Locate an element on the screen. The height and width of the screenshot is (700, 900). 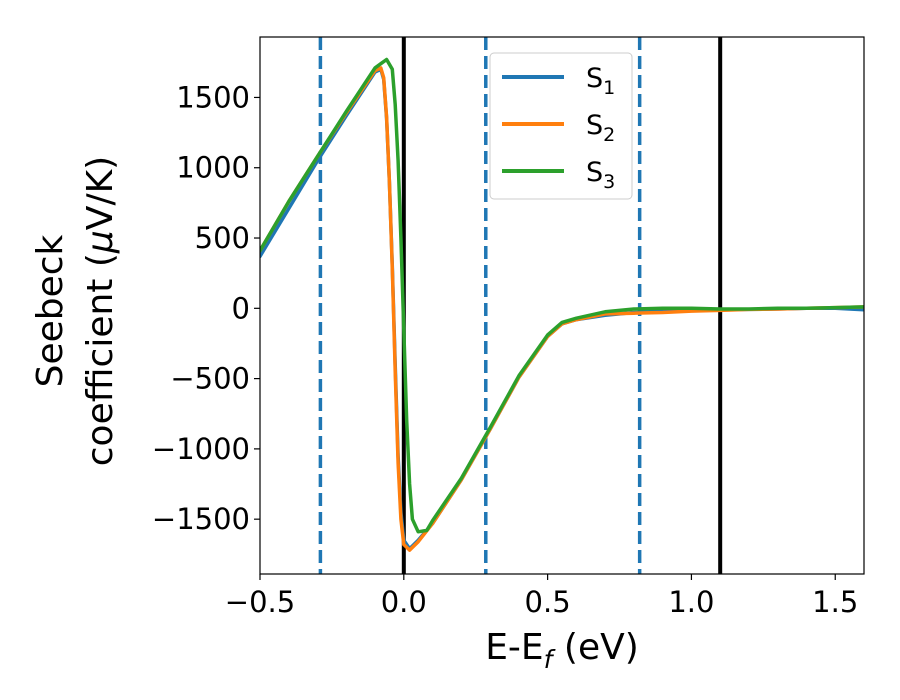
y-axis-title-line-2: coefficient (μV/K) is located at coordinates (100, 311).